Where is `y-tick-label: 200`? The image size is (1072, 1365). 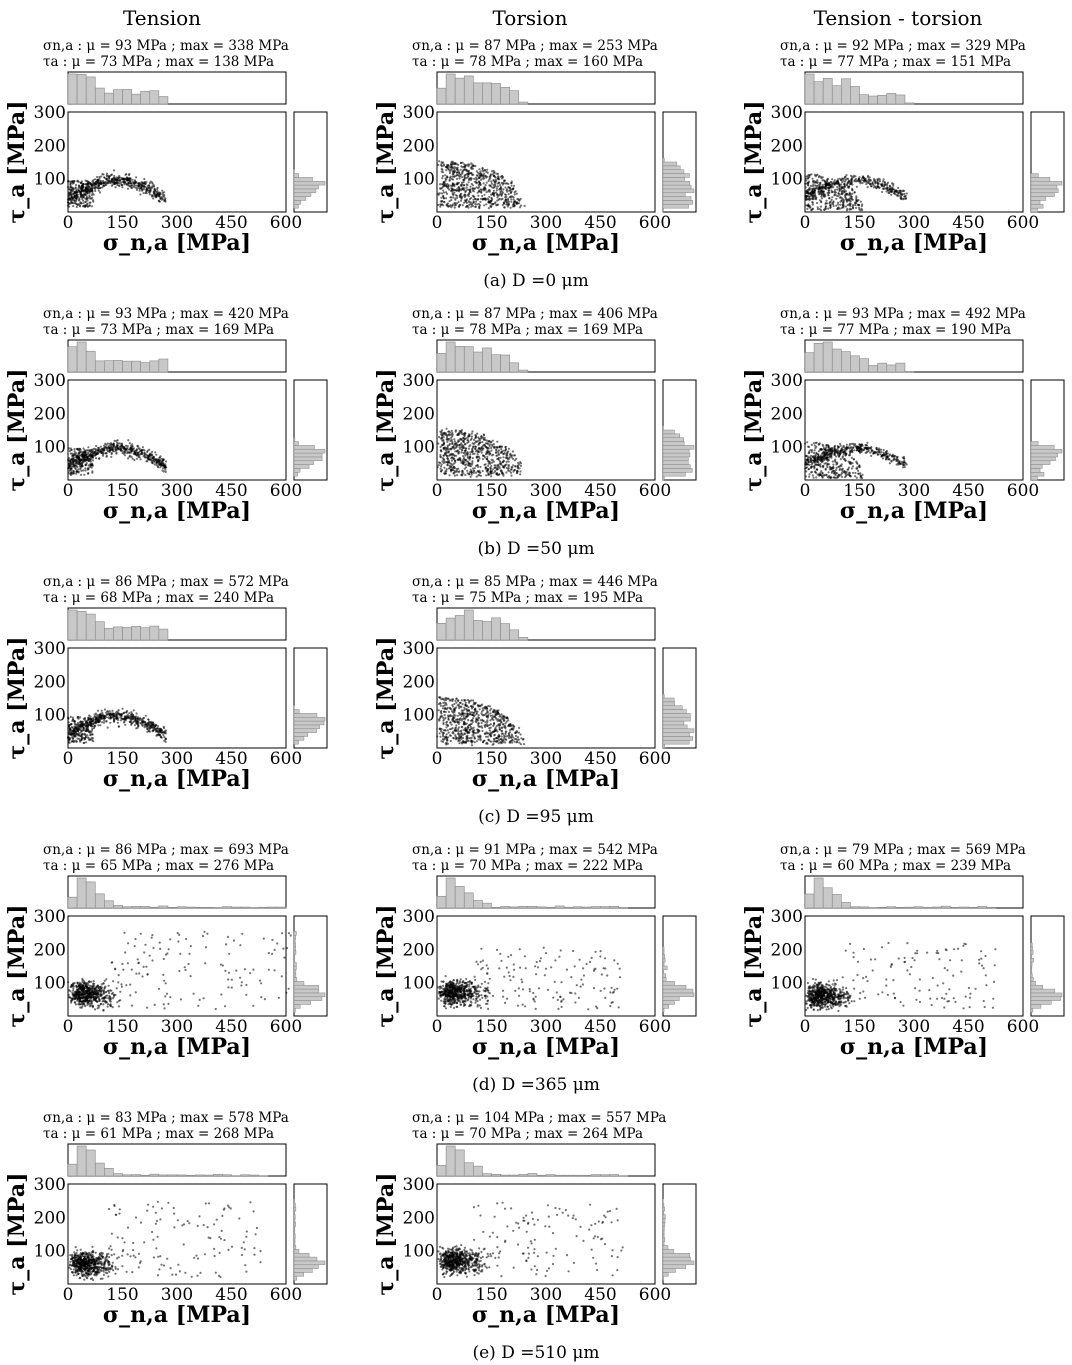 y-tick-label: 200 is located at coordinates (787, 414).